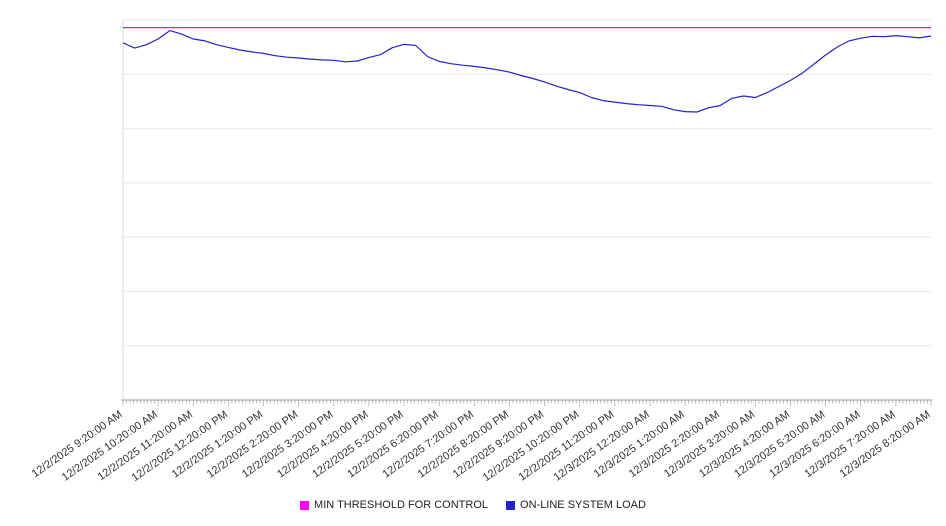 The width and height of the screenshot is (946, 526). What do you see at coordinates (527, 403) in the screenshot?
I see `x-tick-marks` at bounding box center [527, 403].